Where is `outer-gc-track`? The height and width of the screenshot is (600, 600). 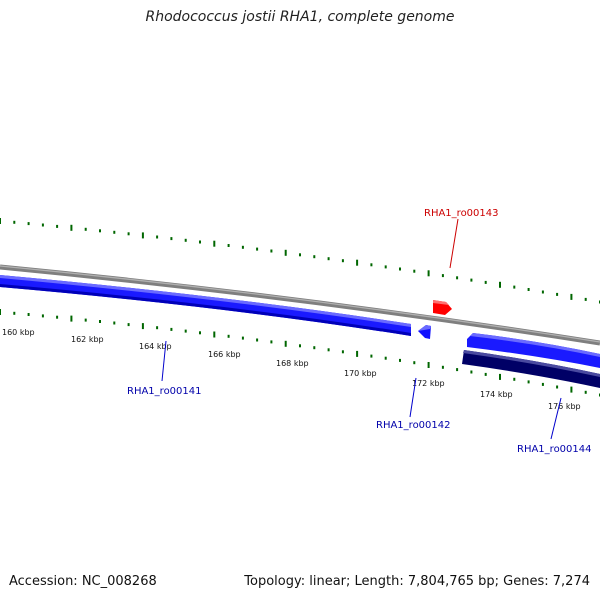 outer-gc-track is located at coordinates (300, 261).